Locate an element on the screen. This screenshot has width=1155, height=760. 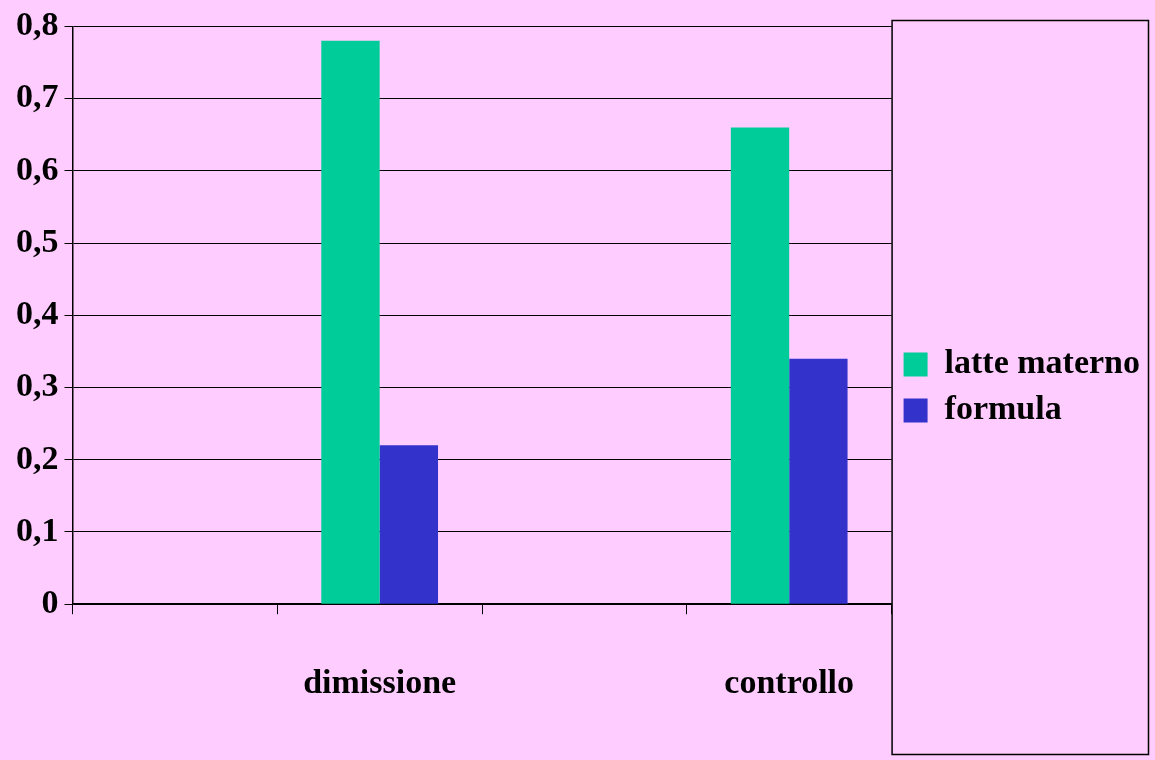
y-tick-label: 0,2 is located at coordinates (37, 457).